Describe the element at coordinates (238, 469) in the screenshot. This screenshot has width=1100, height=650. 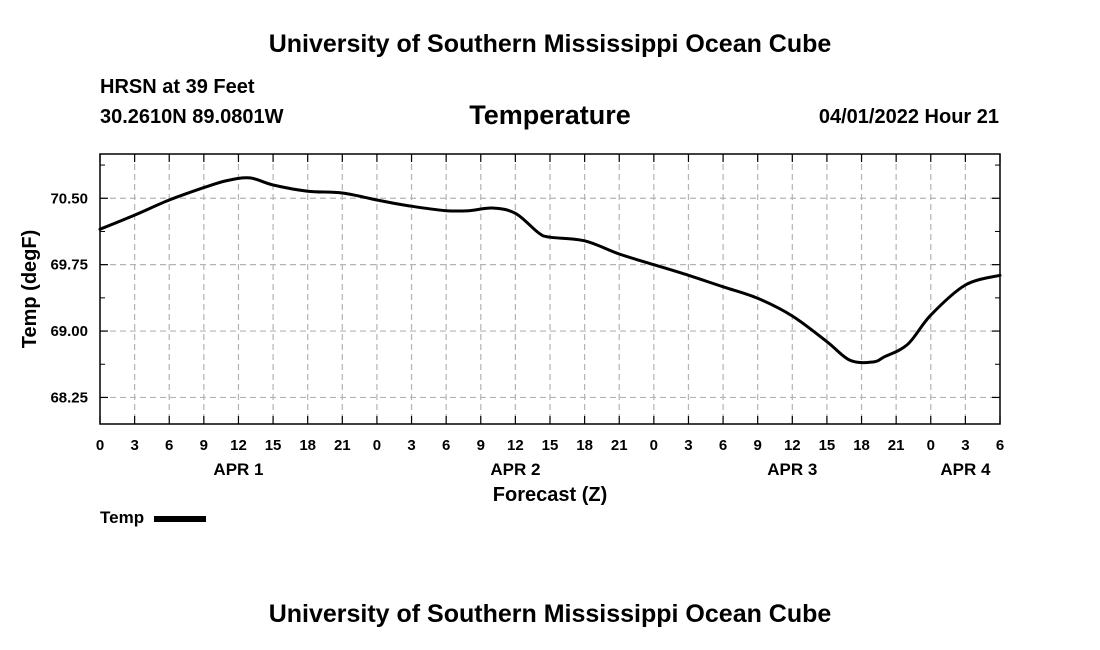
I see `day-label: APR 1` at that location.